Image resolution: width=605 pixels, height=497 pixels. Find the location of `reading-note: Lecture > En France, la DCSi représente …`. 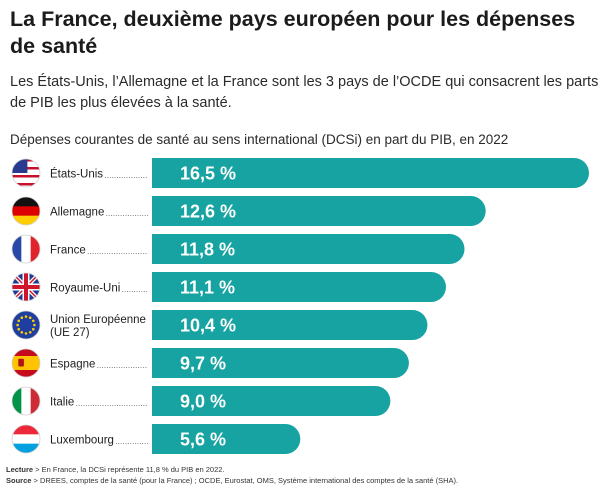

reading-note: Lecture > En France, la DCSi représente … is located at coordinates (303, 470).